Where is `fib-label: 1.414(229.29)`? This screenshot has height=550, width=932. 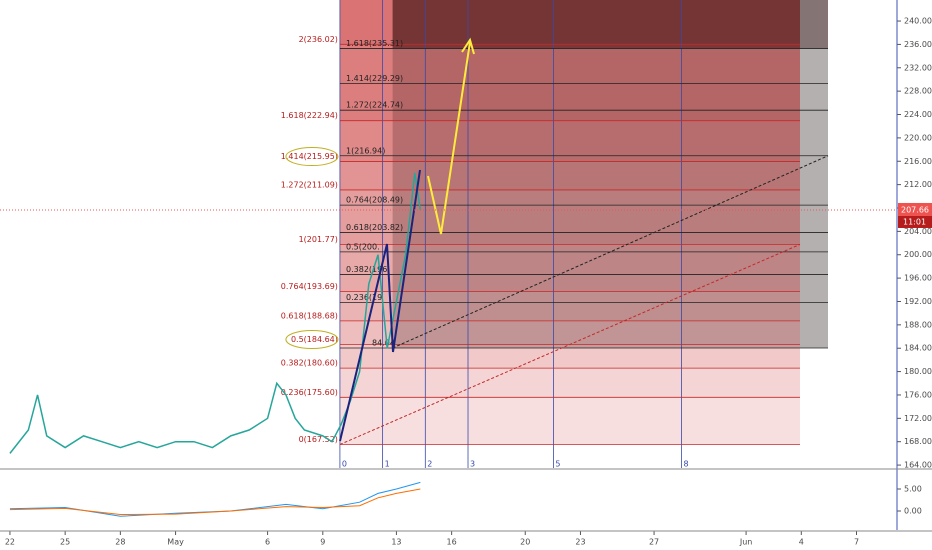 fib-label: 1.414(229.29) is located at coordinates (374, 78).